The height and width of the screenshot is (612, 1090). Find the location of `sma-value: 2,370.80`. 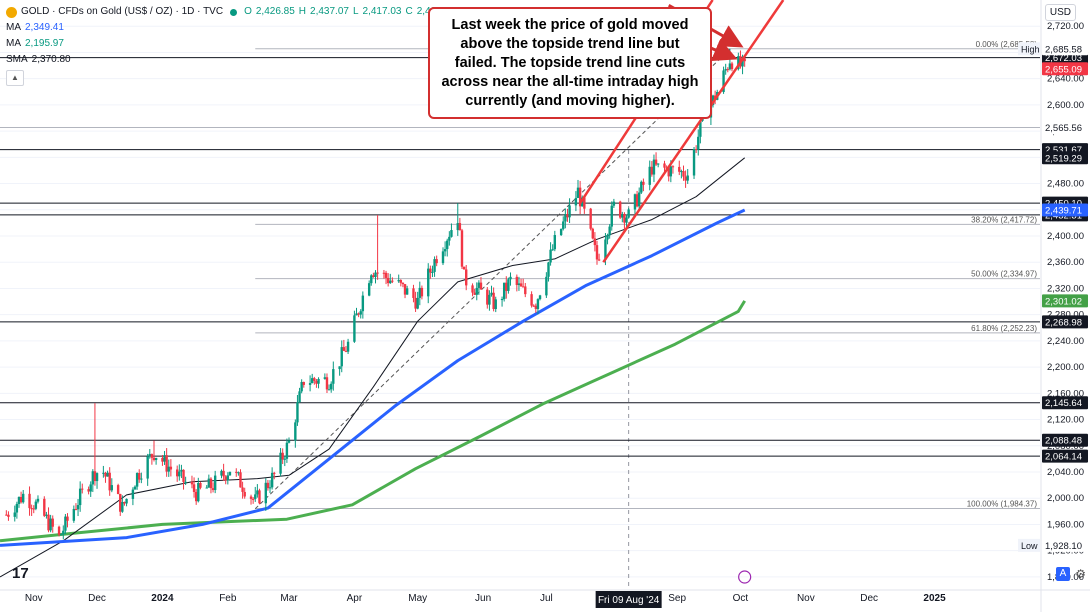

sma-value: 2,370.80 is located at coordinates (51, 59).